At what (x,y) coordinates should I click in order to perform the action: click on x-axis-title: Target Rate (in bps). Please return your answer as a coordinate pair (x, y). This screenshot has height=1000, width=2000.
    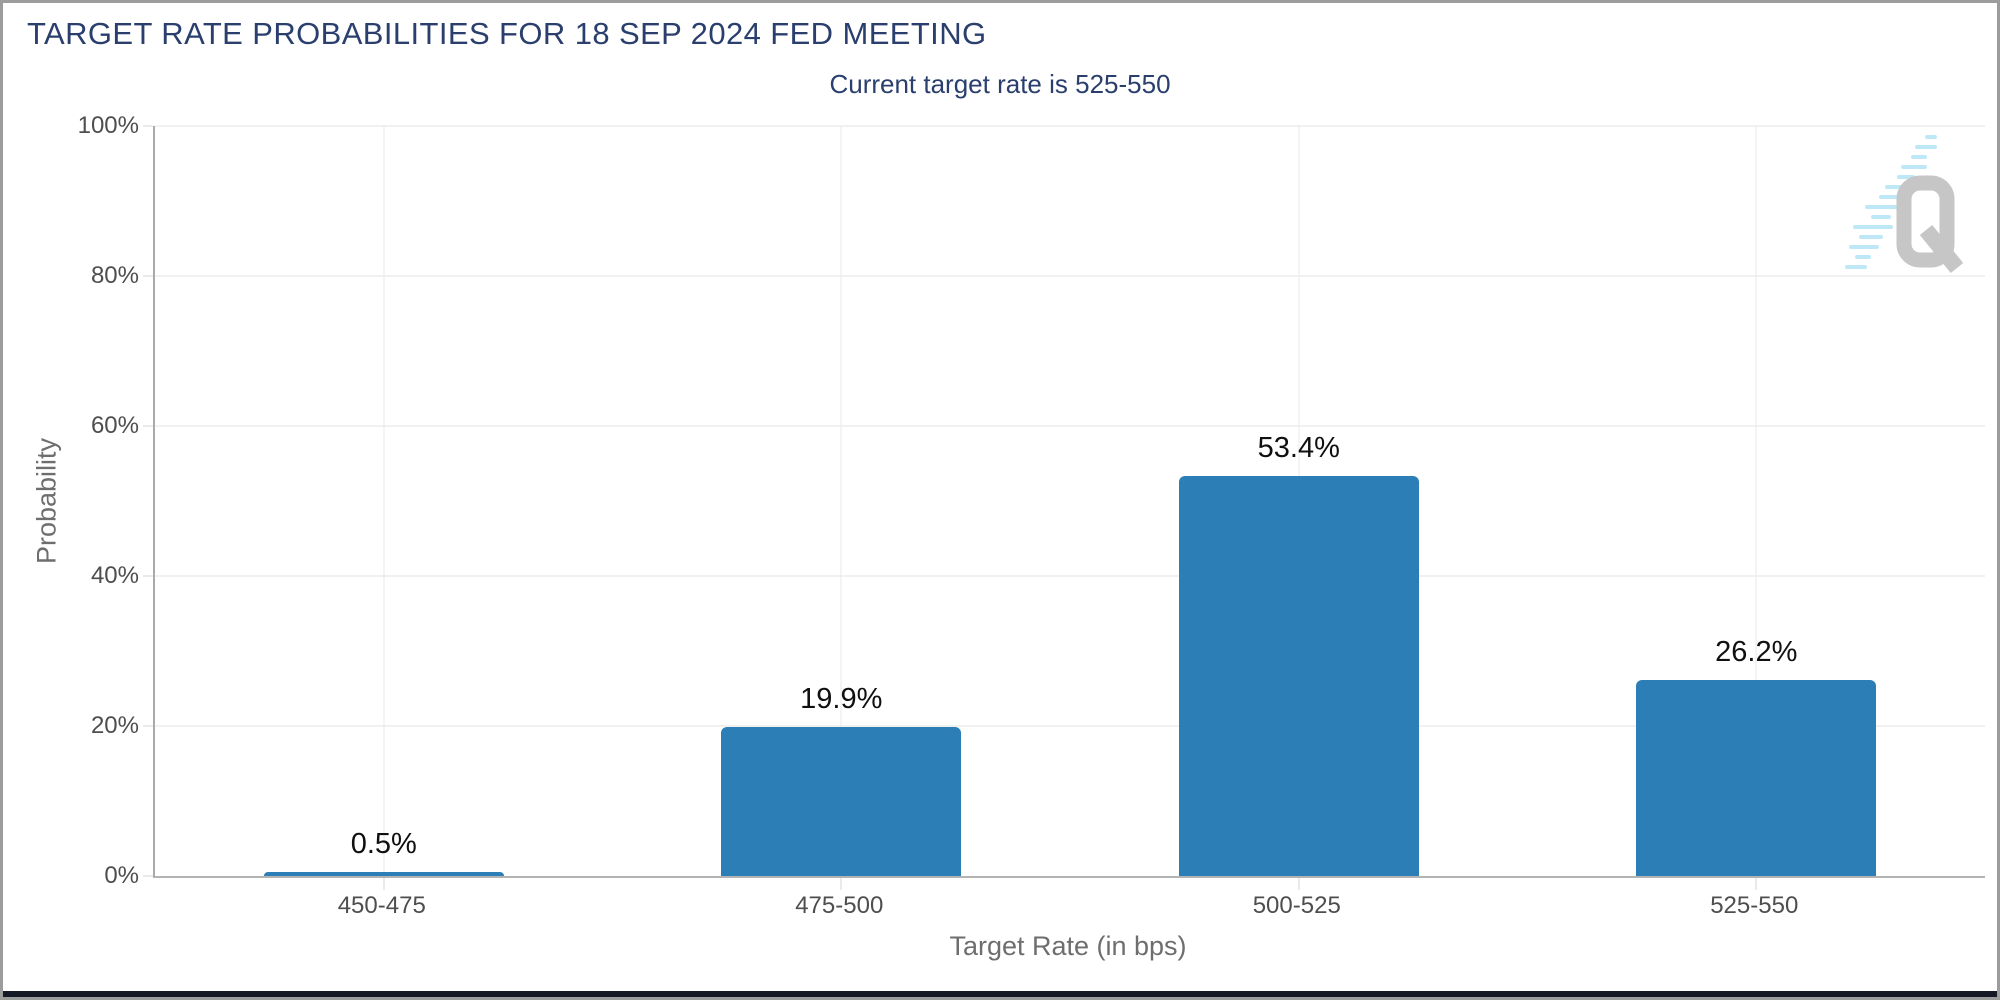
    Looking at the image, I should click on (1068, 946).